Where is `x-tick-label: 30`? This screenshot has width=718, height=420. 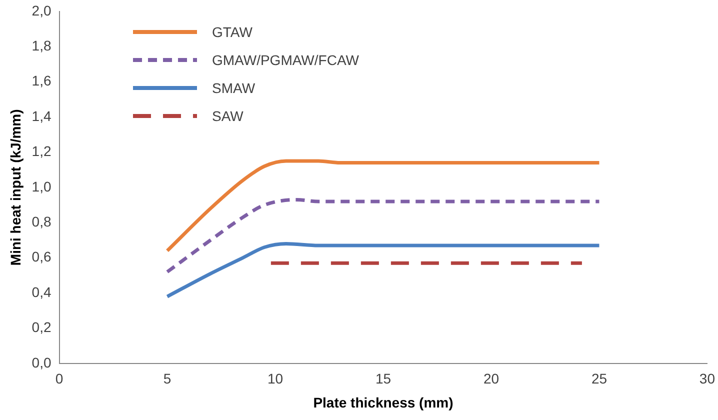 x-tick-label: 30 is located at coordinates (707, 378).